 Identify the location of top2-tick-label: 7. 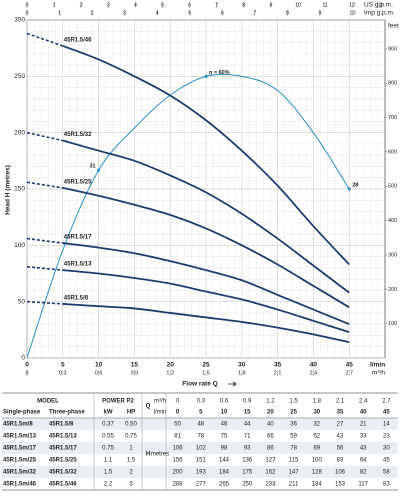
(254, 13).